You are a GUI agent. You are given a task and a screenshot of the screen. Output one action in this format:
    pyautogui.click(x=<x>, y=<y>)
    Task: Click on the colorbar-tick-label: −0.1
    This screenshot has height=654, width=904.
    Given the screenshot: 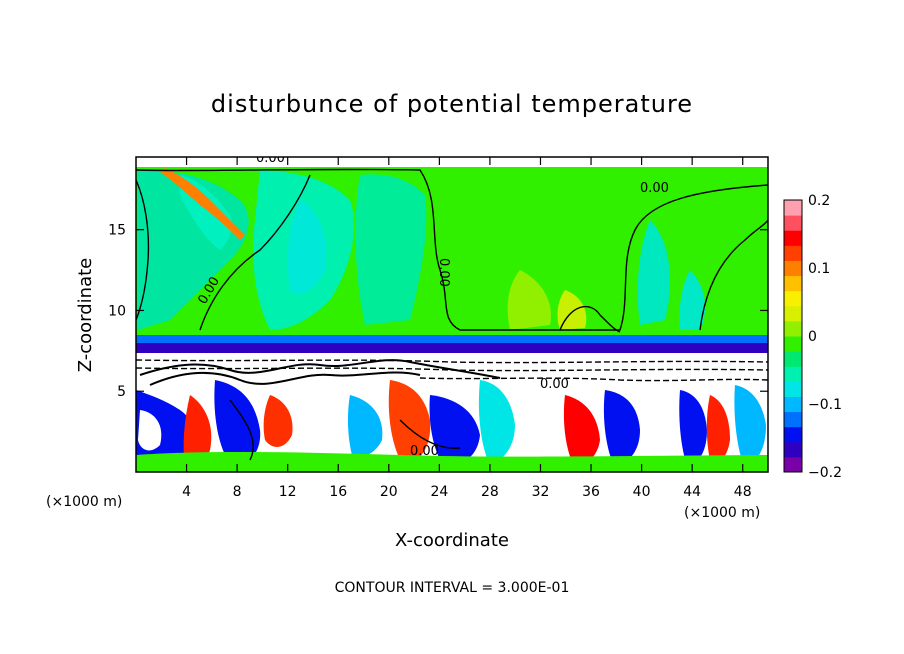 What is the action you would take?
    pyautogui.click(x=825, y=405)
    